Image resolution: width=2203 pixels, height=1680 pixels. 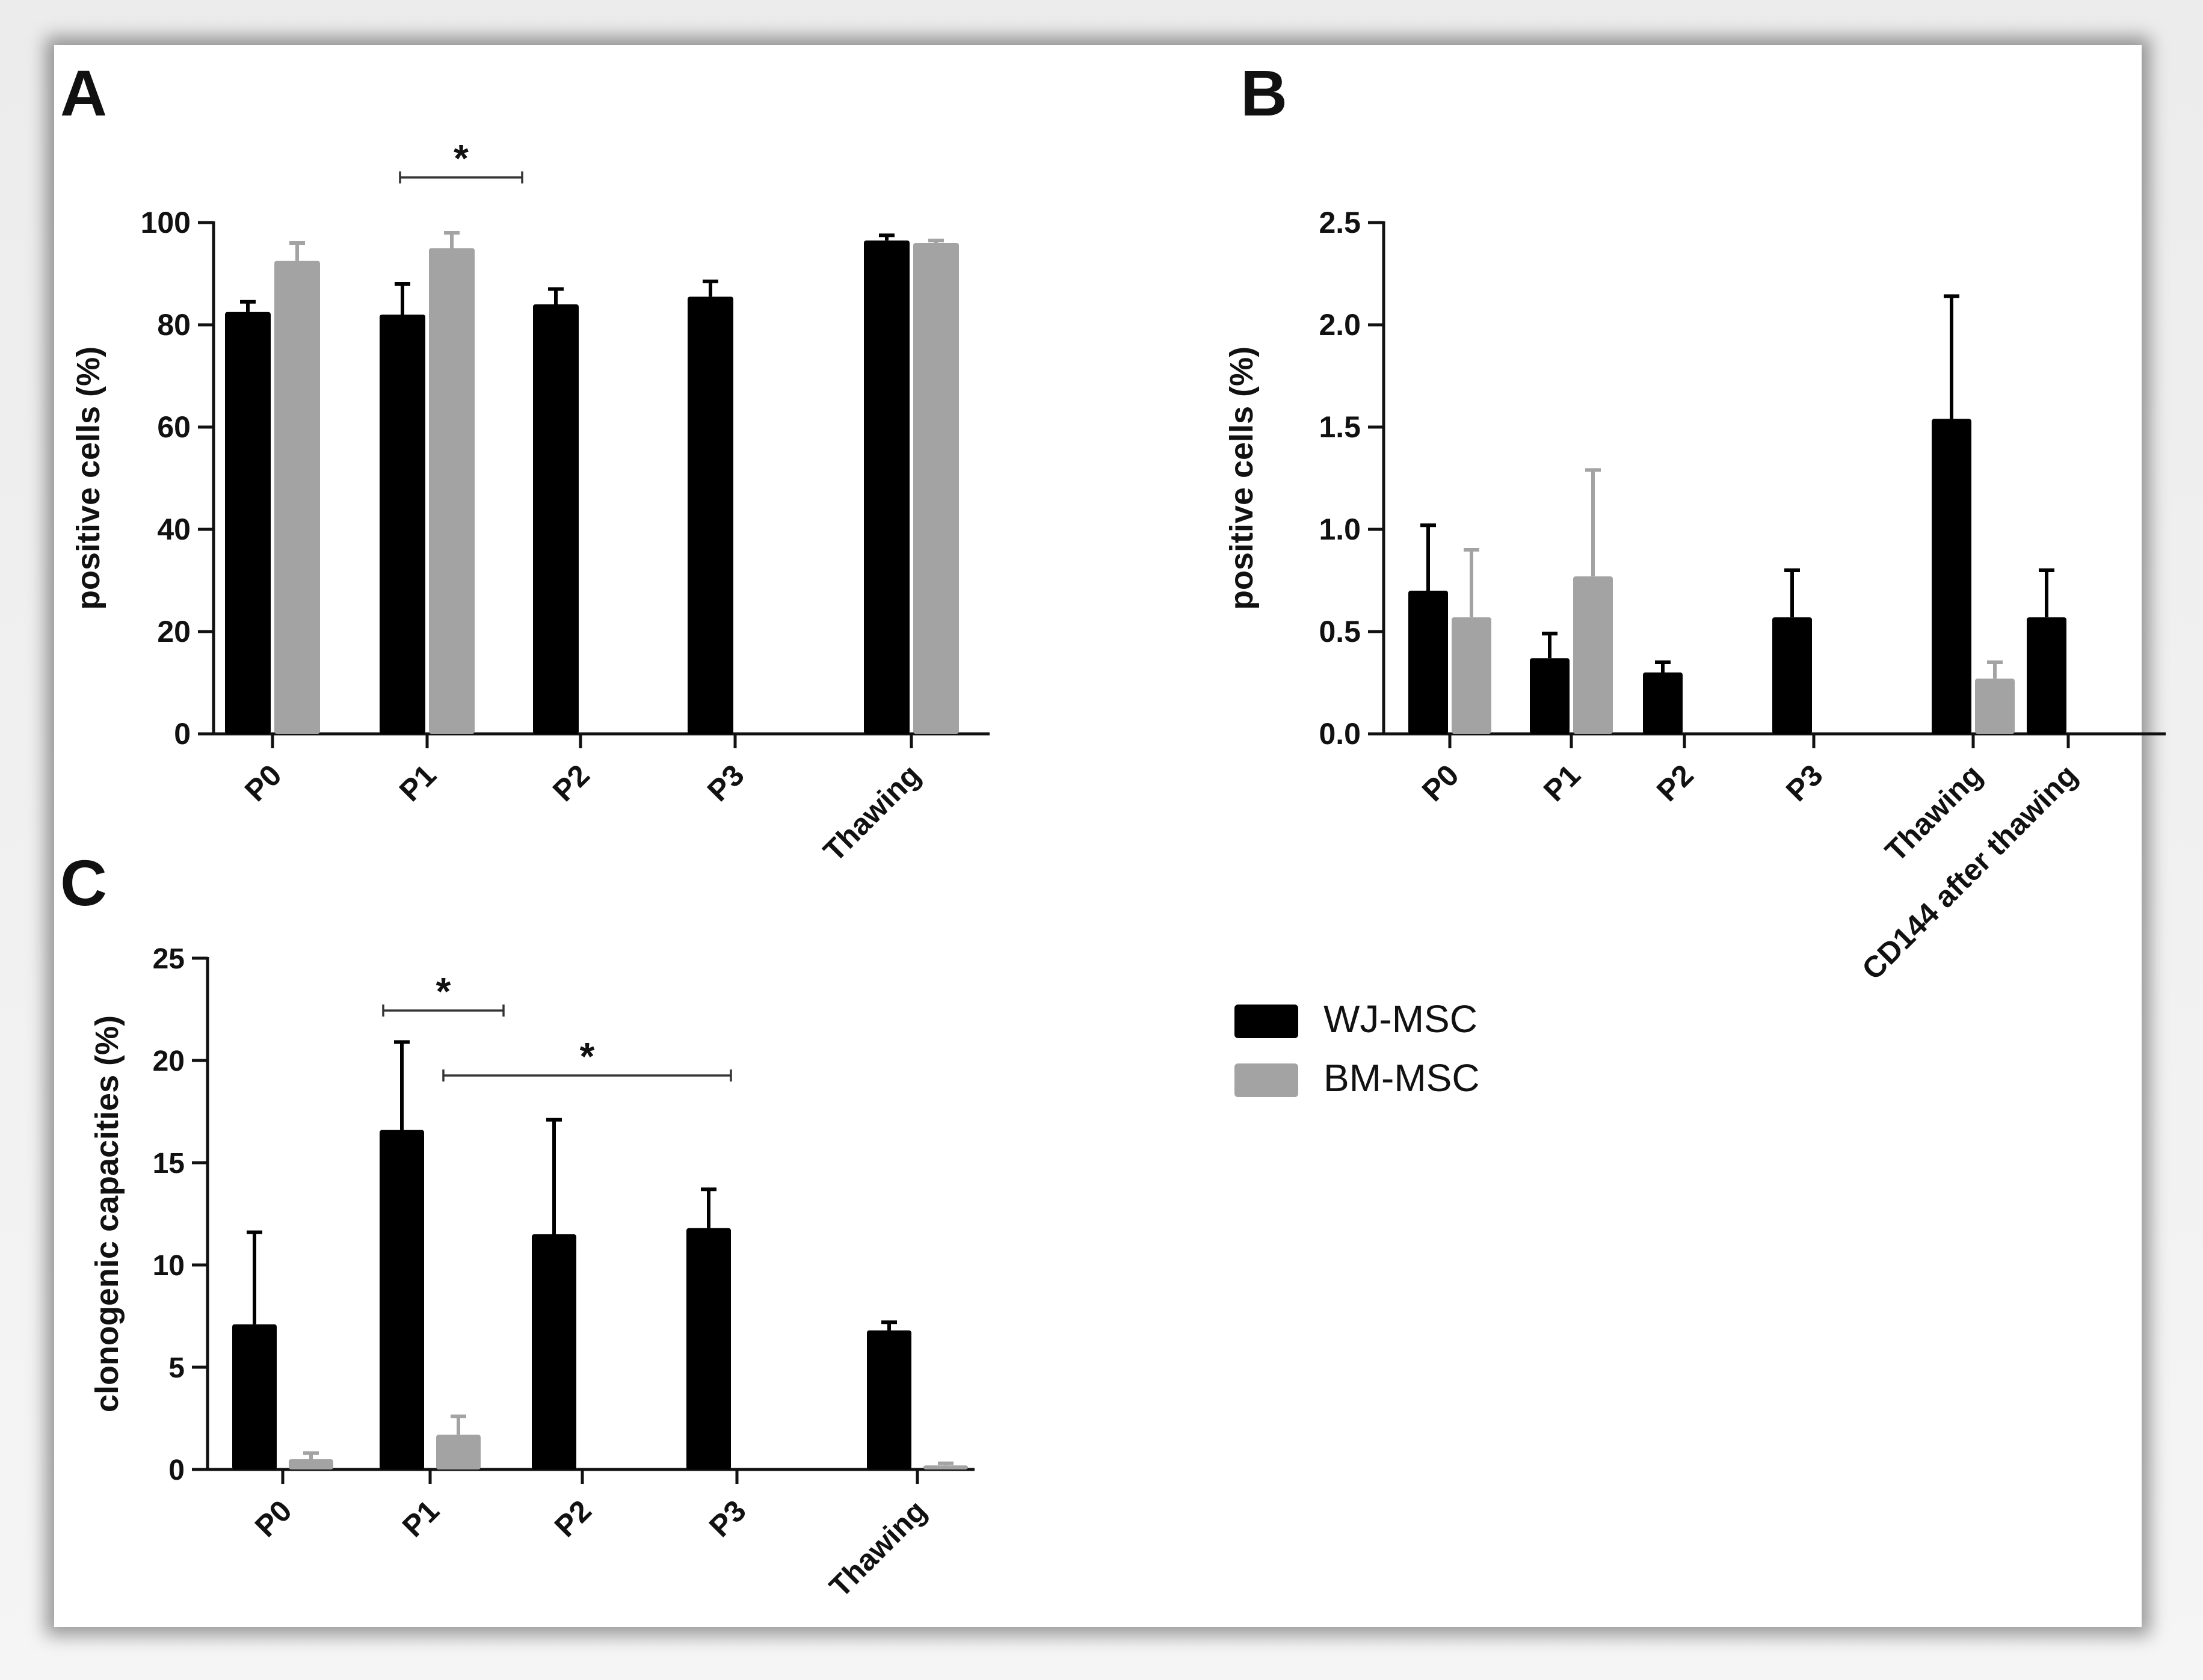 What do you see at coordinates (166, 222) in the screenshot?
I see `y-tick-label: 100` at bounding box center [166, 222].